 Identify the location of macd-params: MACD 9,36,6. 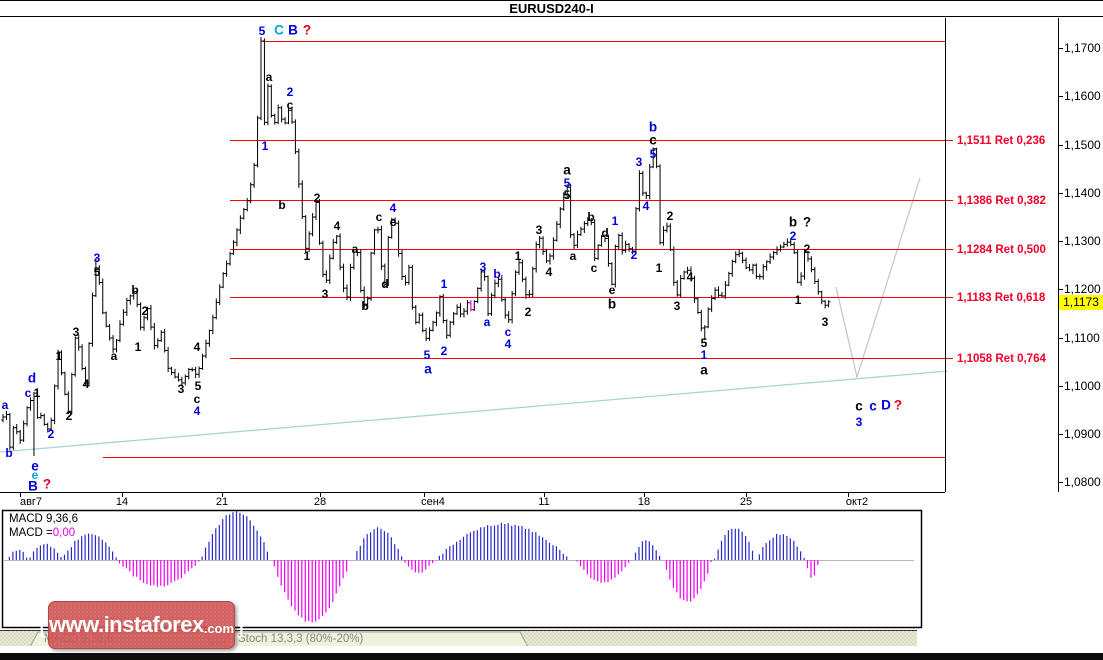
(44, 519).